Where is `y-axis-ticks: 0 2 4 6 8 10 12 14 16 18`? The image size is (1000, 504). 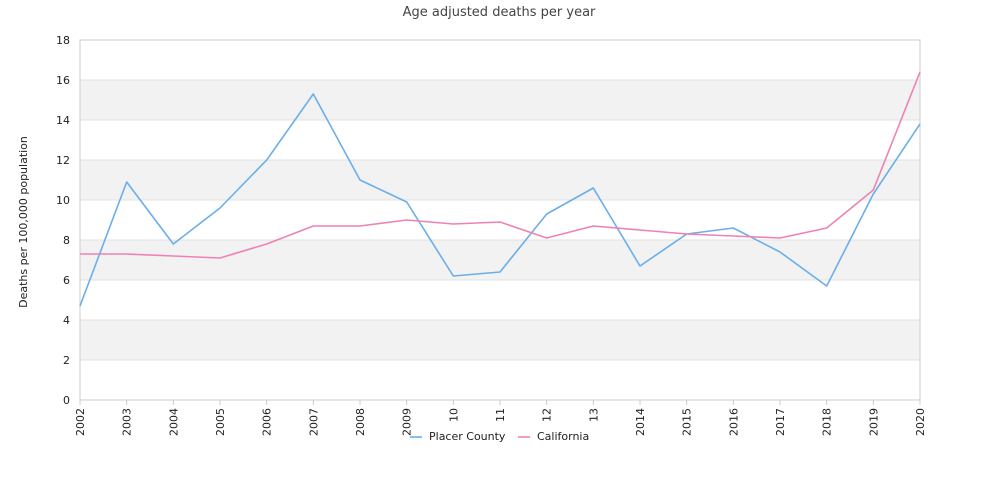
y-axis-ticks: 0 2 4 6 8 10 12 14 16 18 is located at coordinates (63, 220).